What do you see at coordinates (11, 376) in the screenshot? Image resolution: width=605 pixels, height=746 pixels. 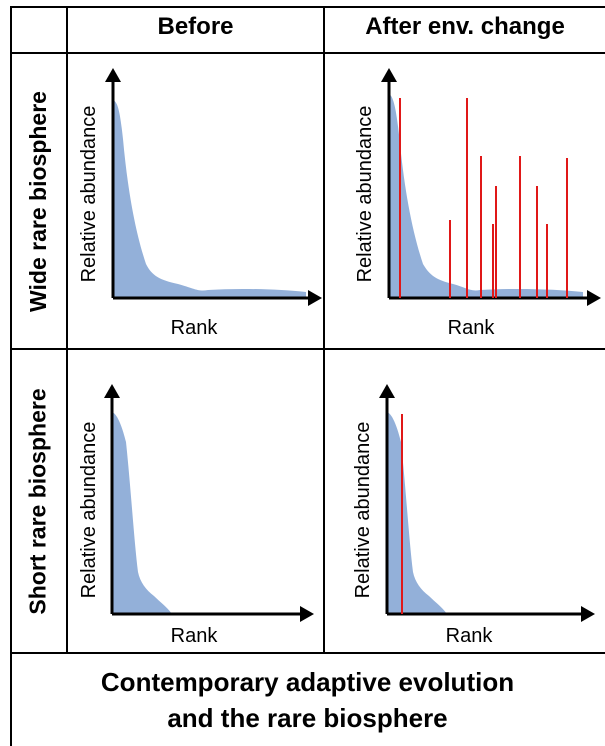 I see `grid-line-left` at bounding box center [11, 376].